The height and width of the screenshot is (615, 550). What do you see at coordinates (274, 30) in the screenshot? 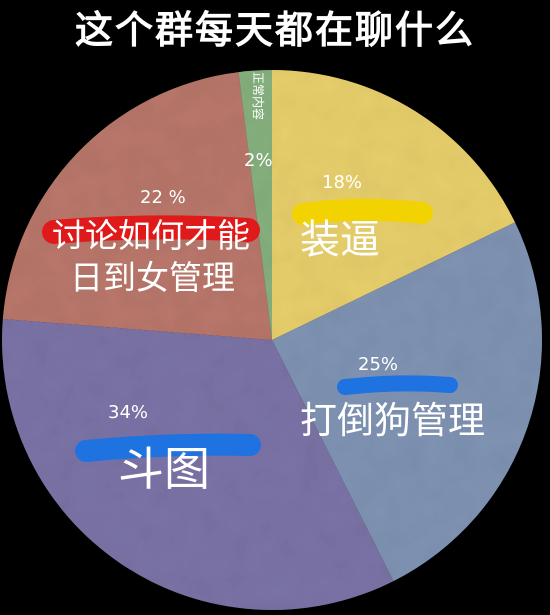
I see `chart-title: 这个群每天都在聊什么` at bounding box center [274, 30].